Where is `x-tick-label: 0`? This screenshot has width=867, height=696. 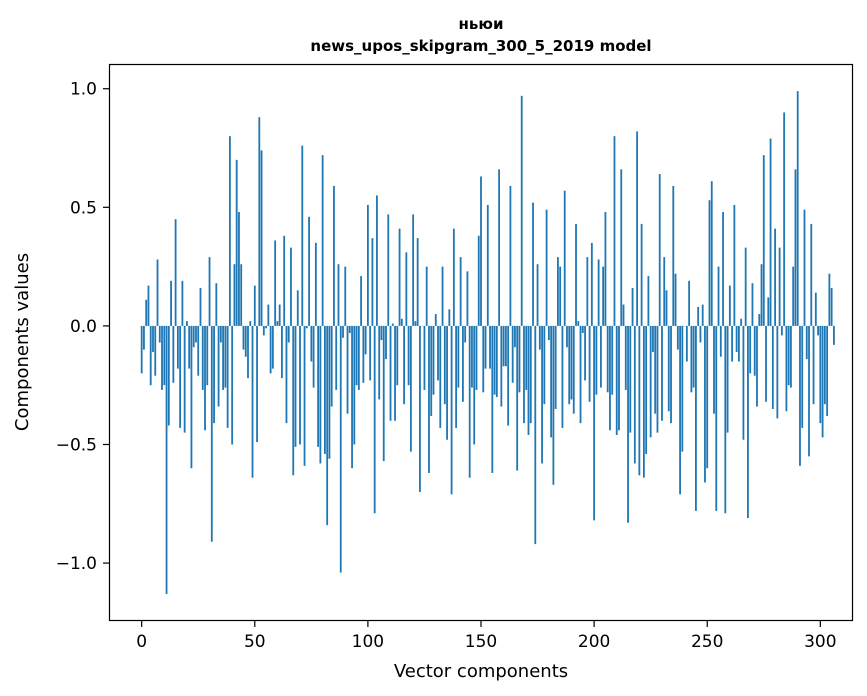 x-tick-label: 0 is located at coordinates (141, 642).